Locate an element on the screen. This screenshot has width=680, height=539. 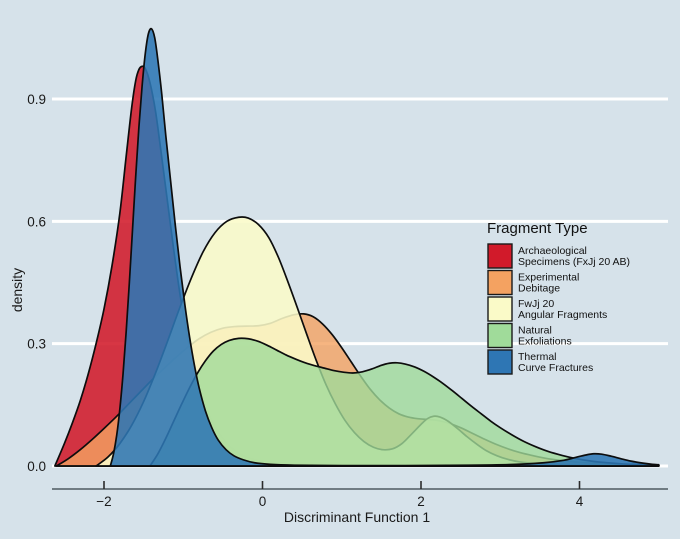
y-tick-label-1: 0.3 is located at coordinates (36, 344).